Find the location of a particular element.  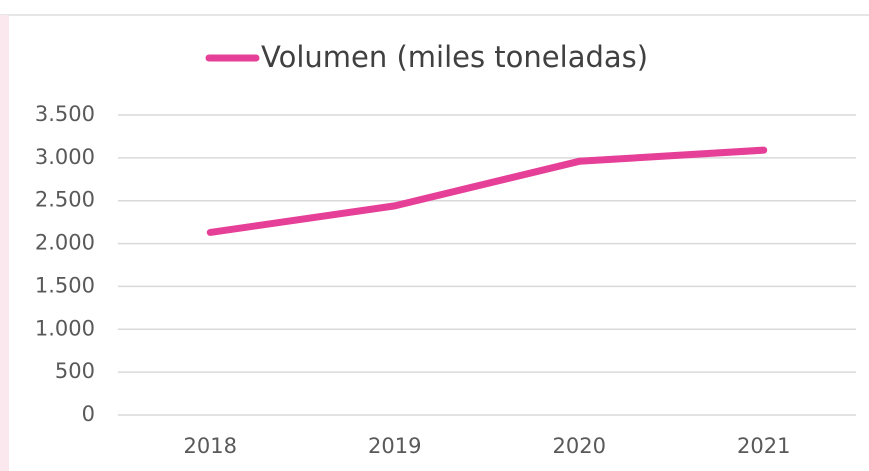

frame-left is located at coordinates (4, 243).